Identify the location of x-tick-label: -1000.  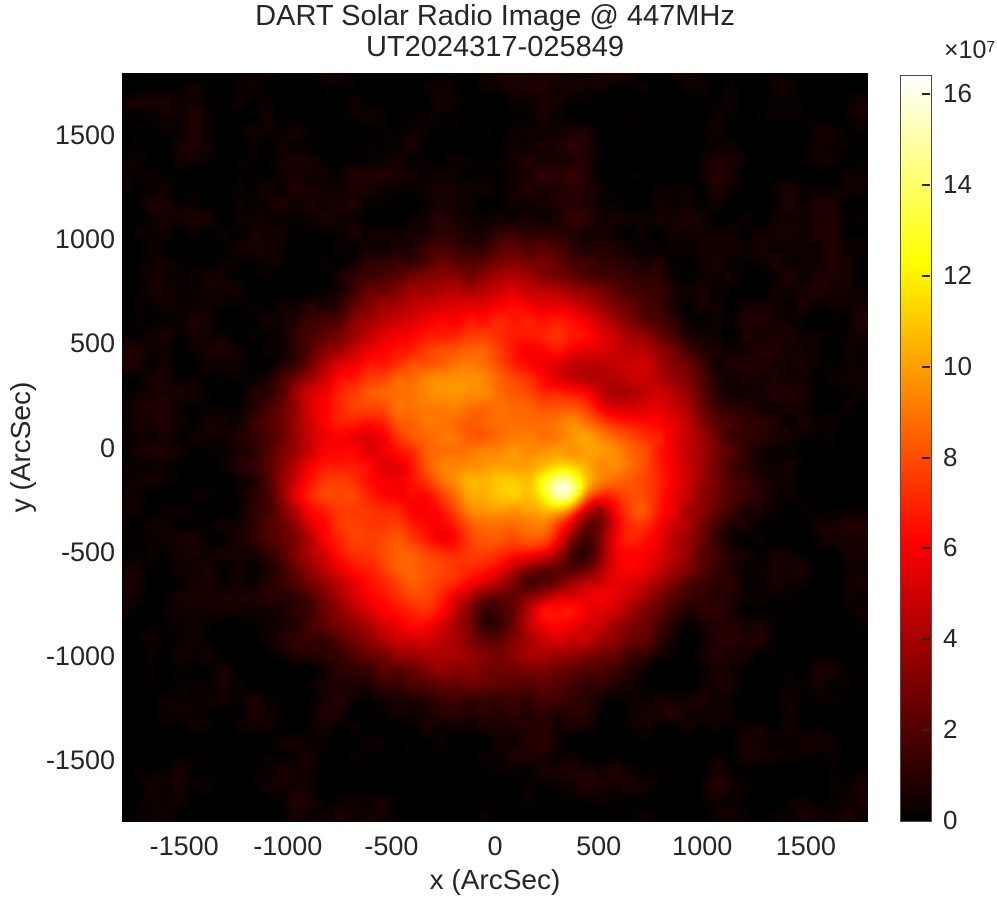
(288, 846).